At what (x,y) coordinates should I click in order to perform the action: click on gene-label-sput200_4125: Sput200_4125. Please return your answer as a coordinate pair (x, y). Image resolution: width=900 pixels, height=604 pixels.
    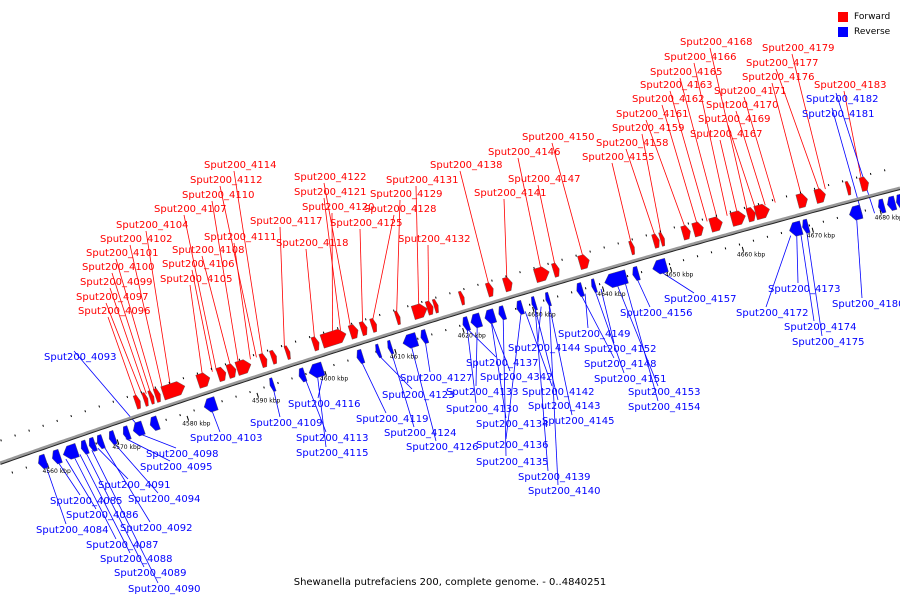
    Looking at the image, I should click on (366, 223).